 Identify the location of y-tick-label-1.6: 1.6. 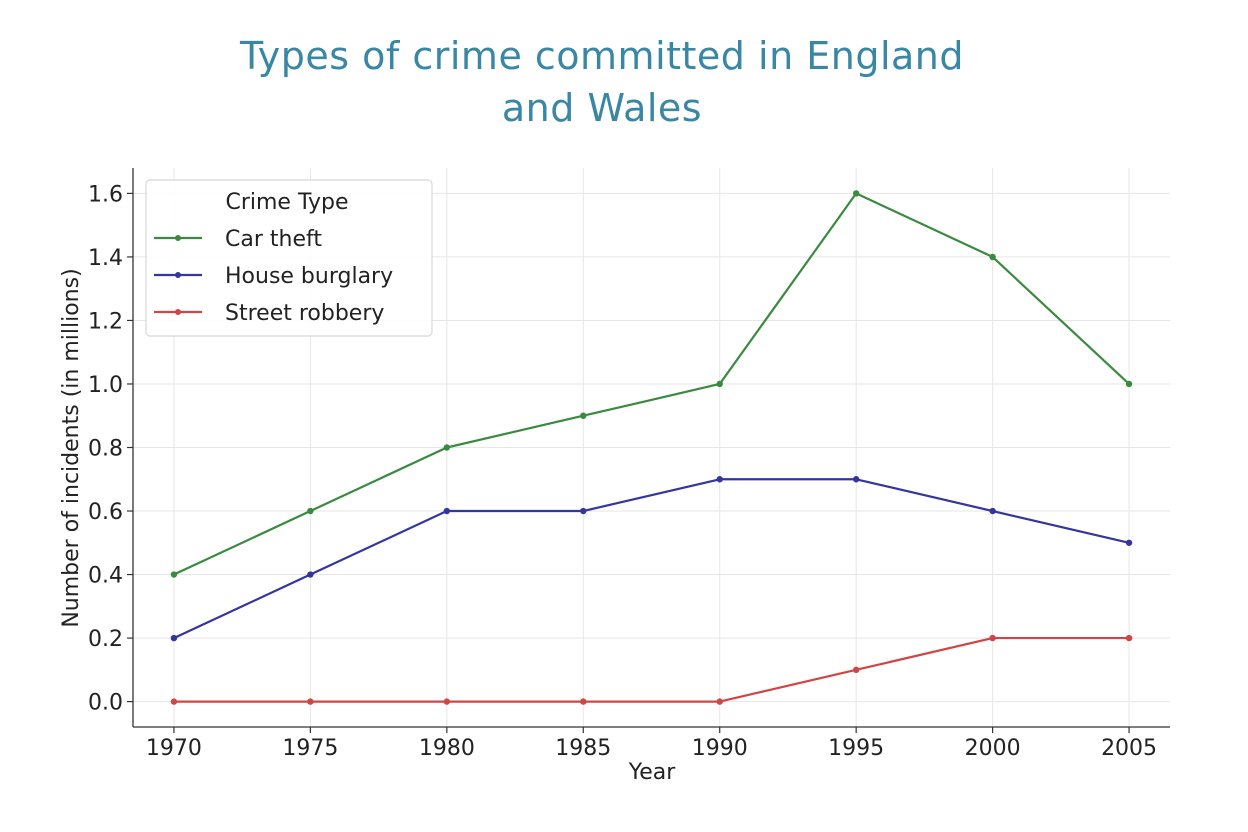
(105, 194).